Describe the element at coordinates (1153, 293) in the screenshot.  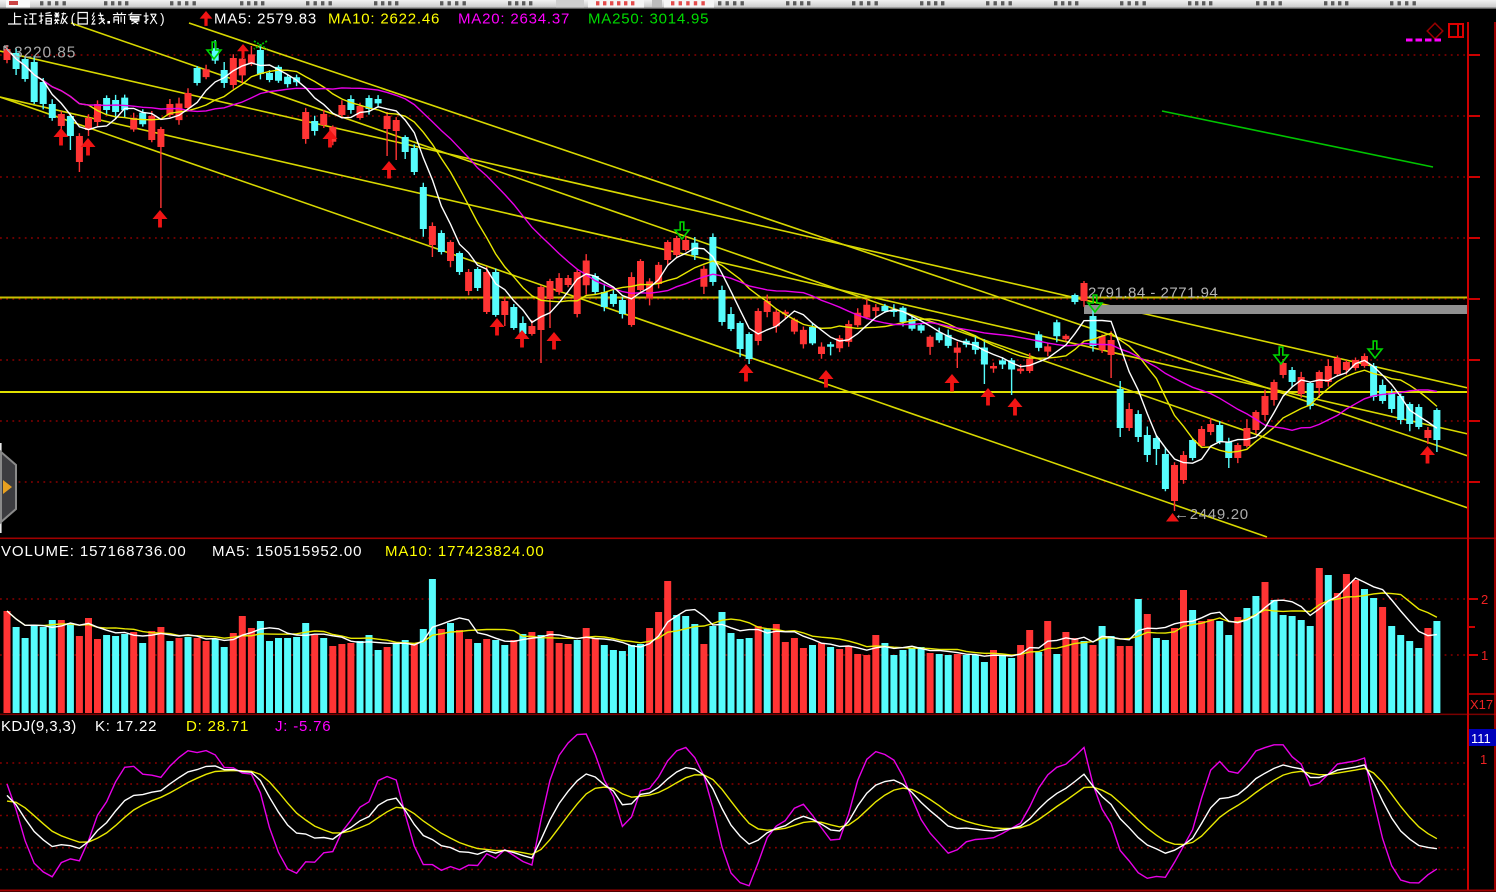
I see `svg-text: 2791.84 - 2771.94` at that location.